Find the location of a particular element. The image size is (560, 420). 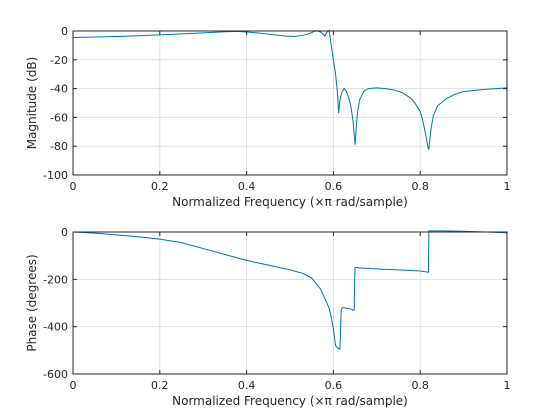

phase-x-tick-label: 0.2 is located at coordinates (160, 385).